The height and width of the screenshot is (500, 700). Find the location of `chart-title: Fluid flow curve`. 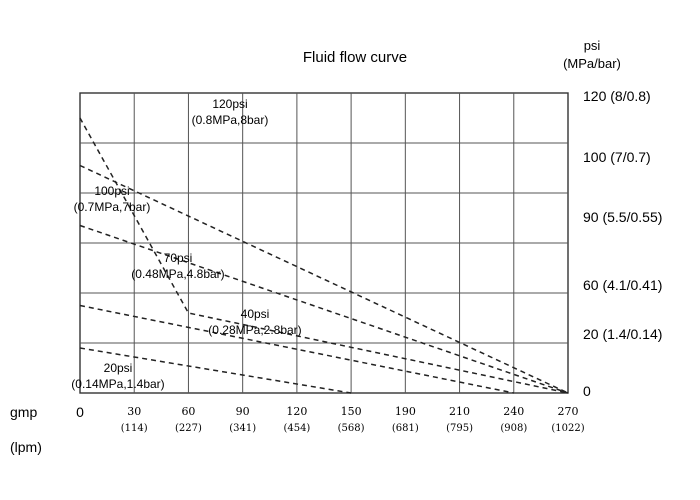

chart-title: Fluid flow curve is located at coordinates (355, 57).